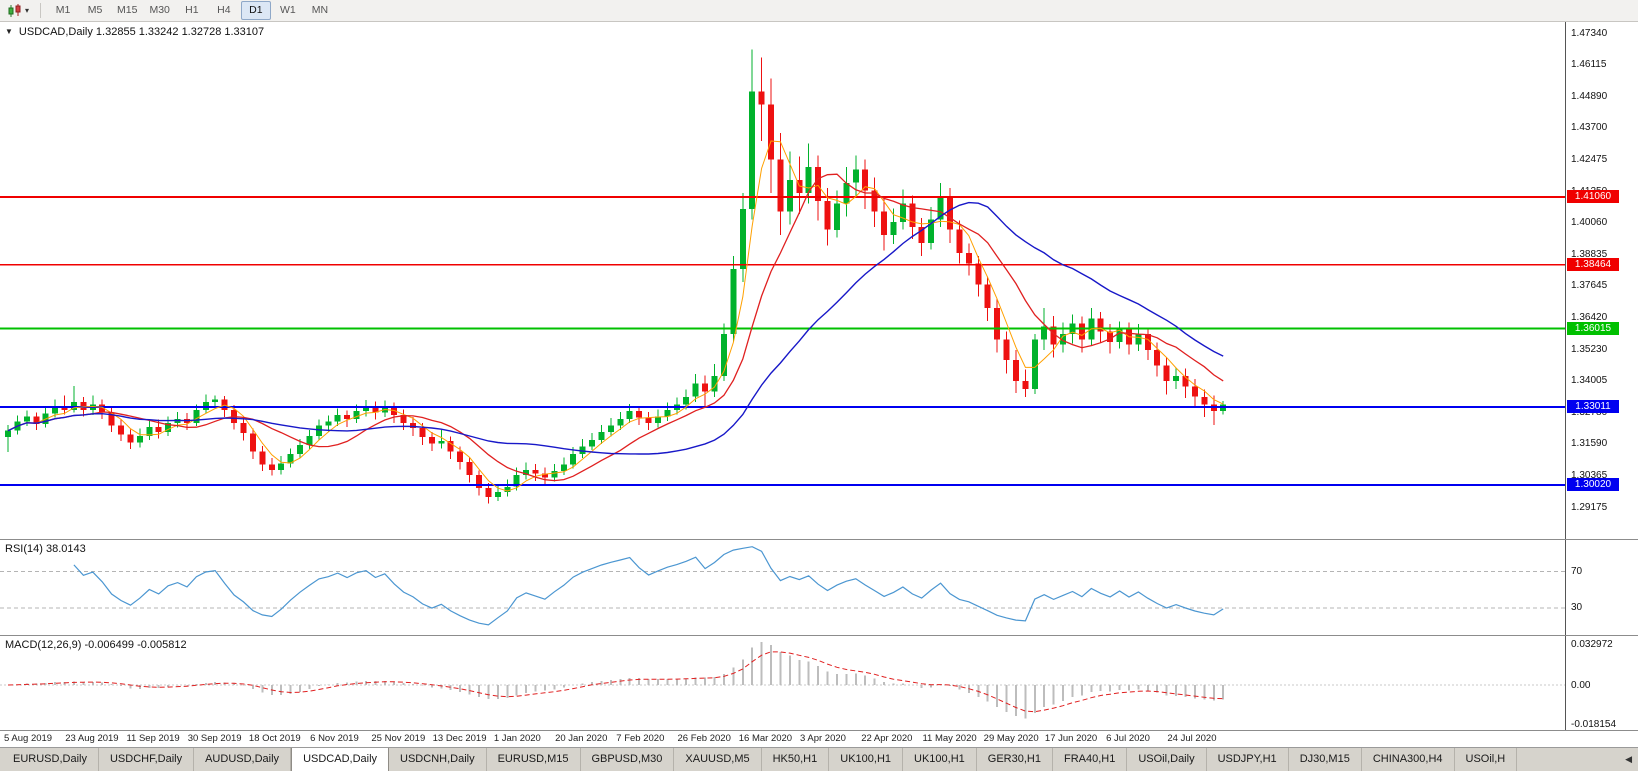  I want to click on date-axis-label: 25 Nov 2019, so click(398, 738).